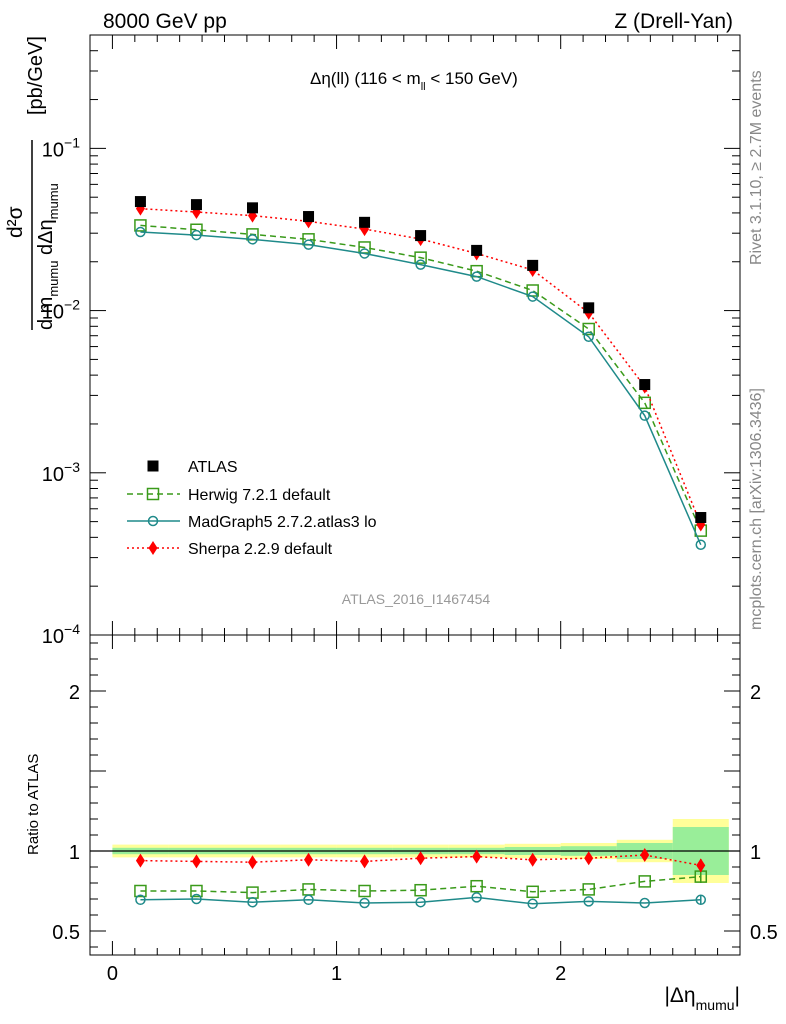 The height and width of the screenshot is (1024, 786). What do you see at coordinates (737, 995) in the screenshot?
I see `xlabel-end: |` at bounding box center [737, 995].